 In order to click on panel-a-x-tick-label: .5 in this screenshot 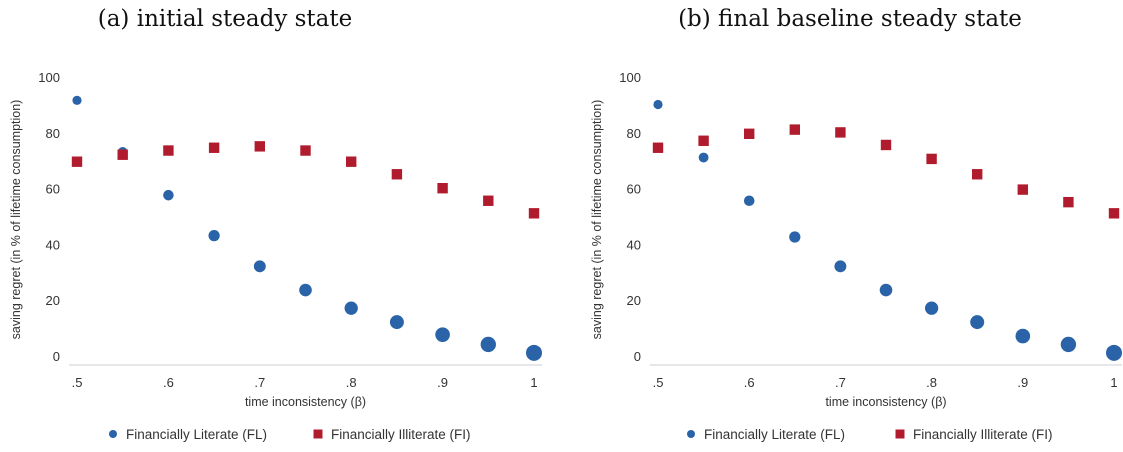, I will do `click(77, 382)`.